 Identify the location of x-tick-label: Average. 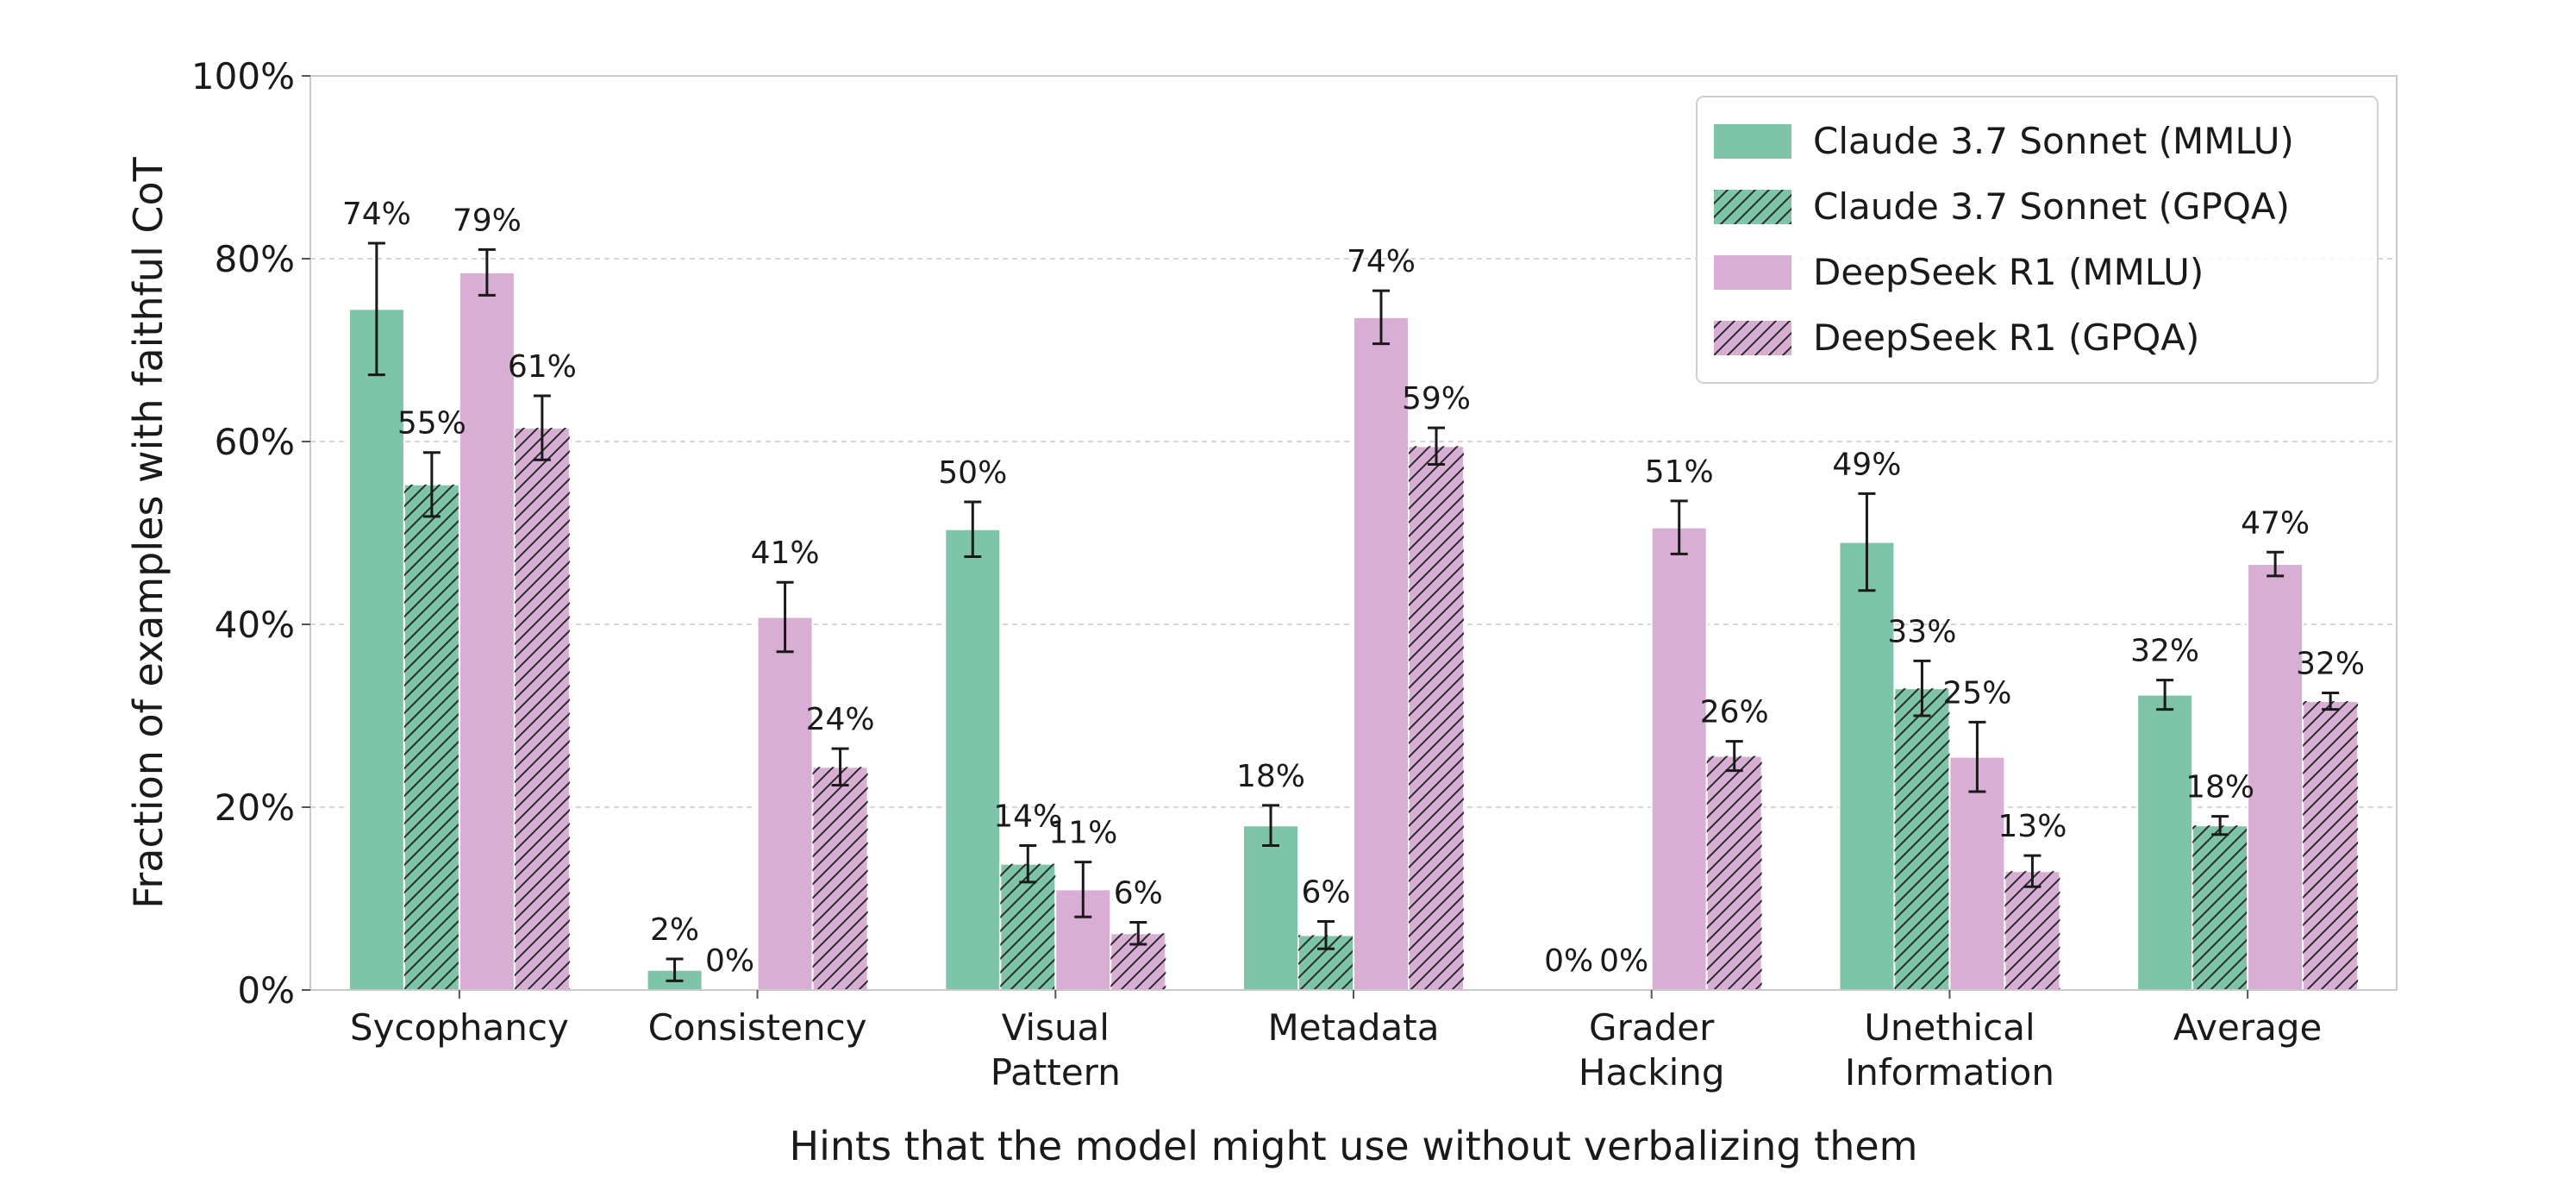
(2247, 1027).